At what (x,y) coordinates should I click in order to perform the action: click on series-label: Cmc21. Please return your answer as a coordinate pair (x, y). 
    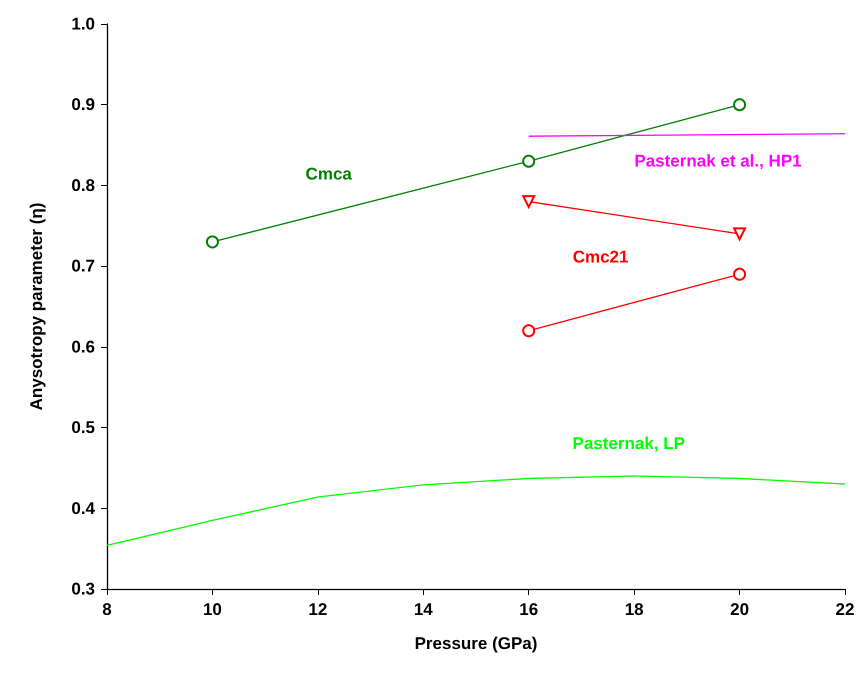
    Looking at the image, I should click on (600, 256).